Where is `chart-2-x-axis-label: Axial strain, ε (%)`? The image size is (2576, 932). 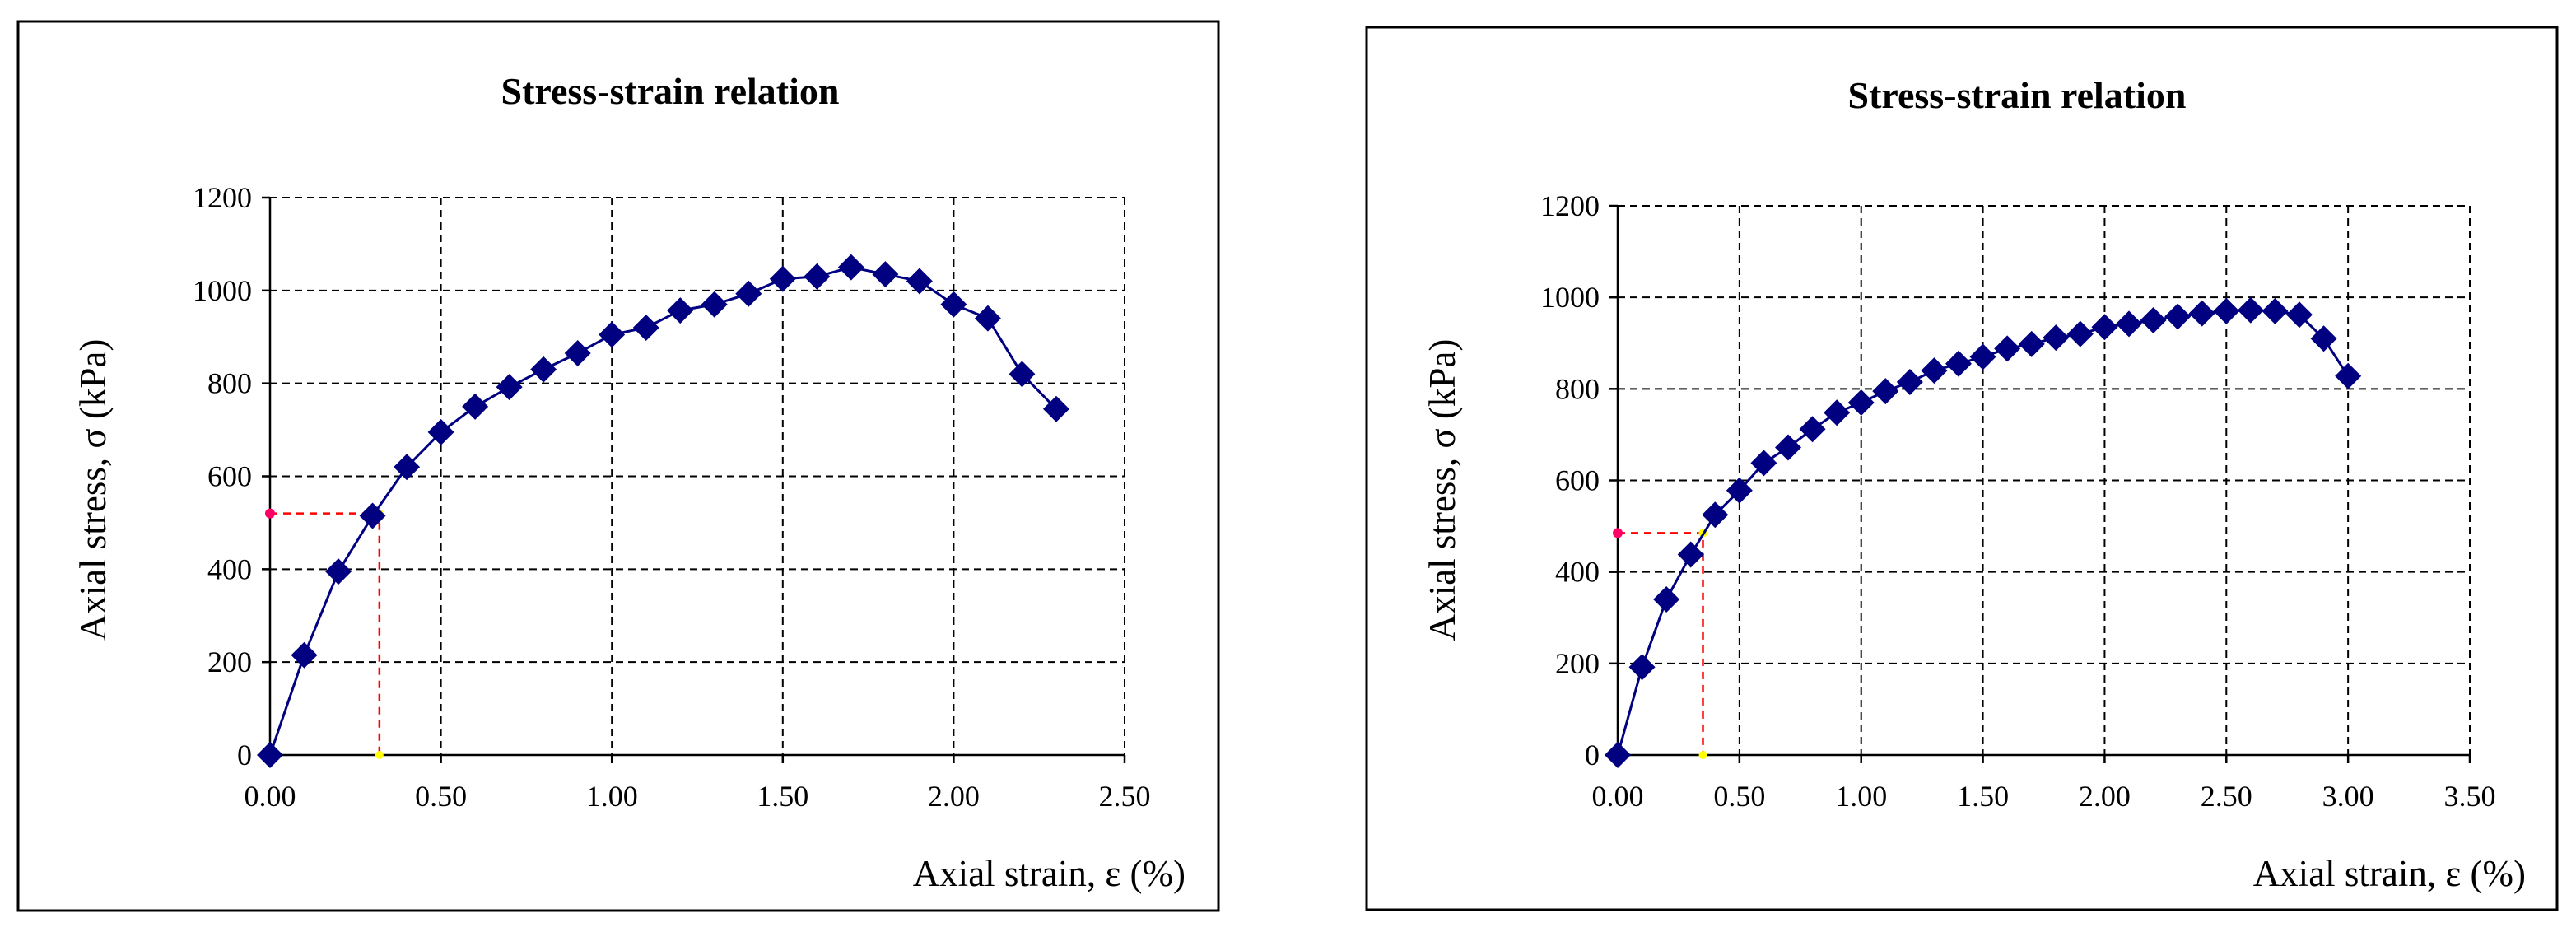
chart-2-x-axis-label: Axial strain, ε (%) is located at coordinates (2389, 873).